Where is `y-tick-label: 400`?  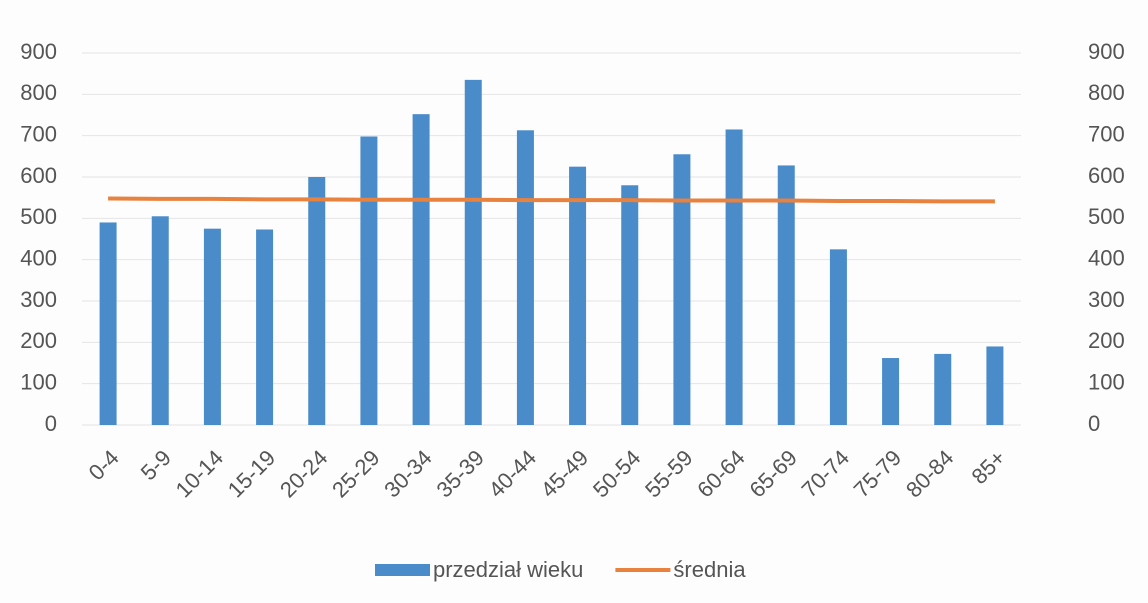
y-tick-label: 400 is located at coordinates (38, 257).